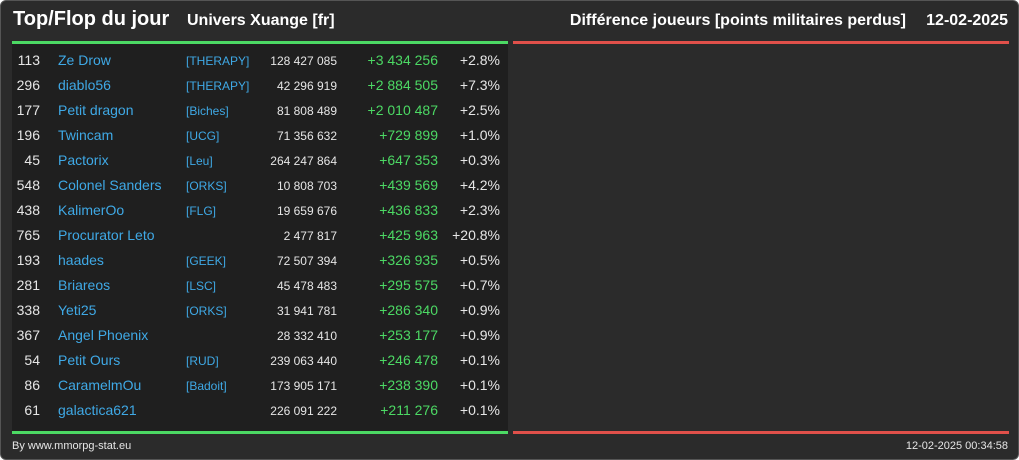 This screenshot has width=1019, height=460. What do you see at coordinates (260, 432) in the screenshot?
I see `top-accent-bar-bottom` at bounding box center [260, 432].